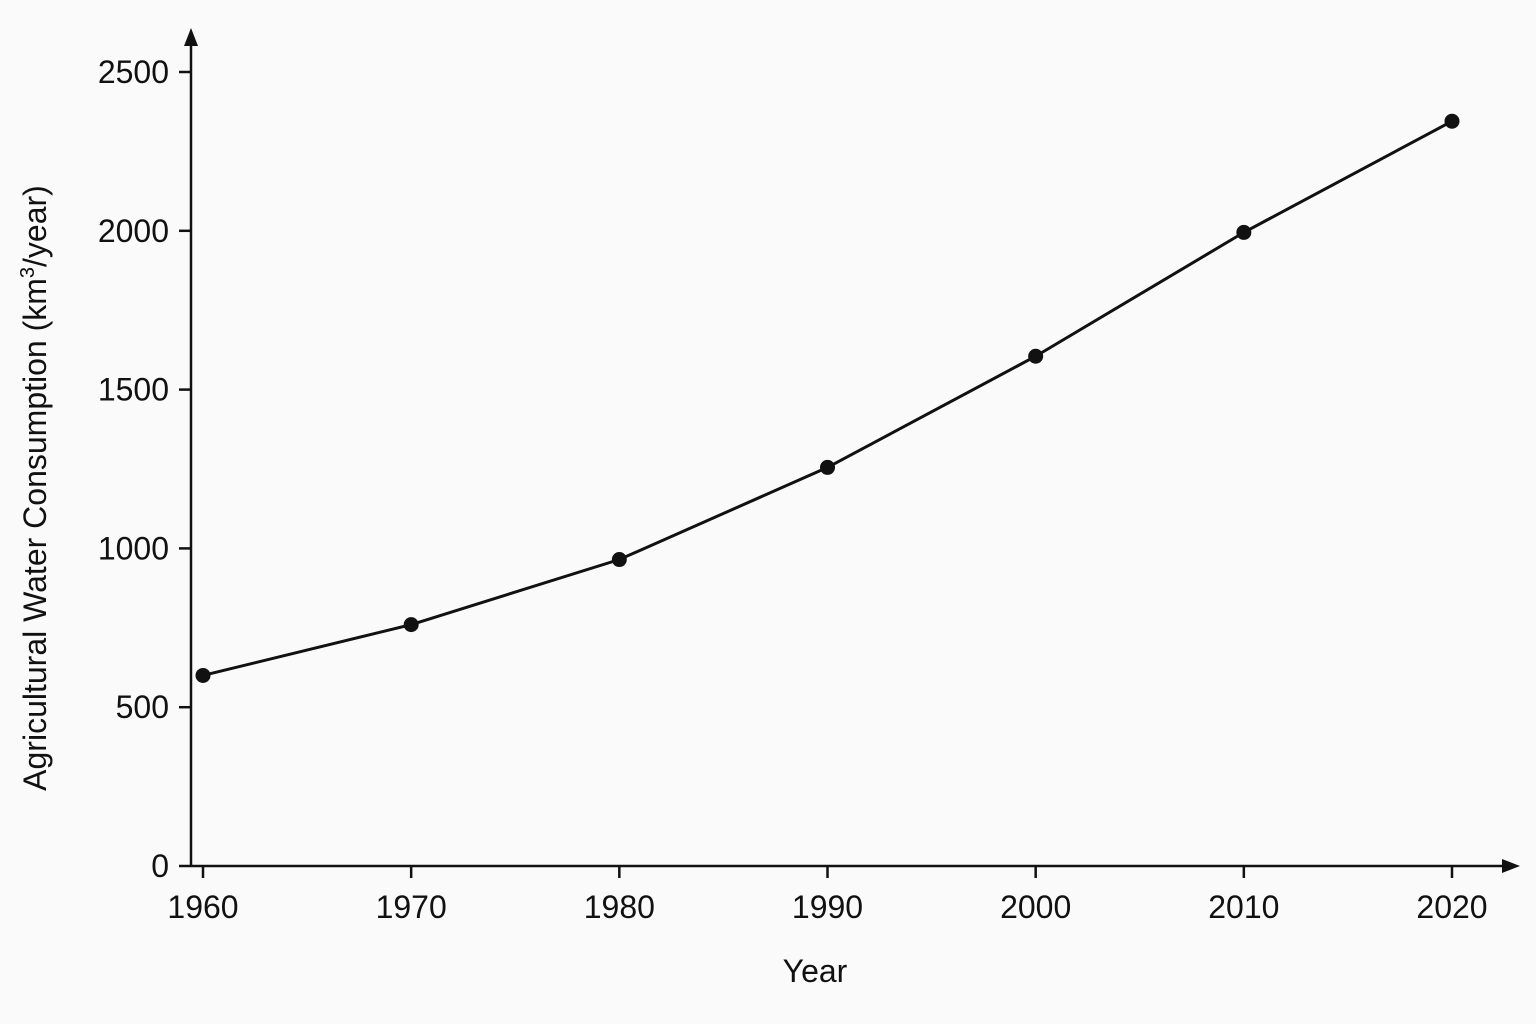 The image size is (1536, 1024). Describe the element at coordinates (160, 866) in the screenshot. I see `y-tick-label: 0` at that location.